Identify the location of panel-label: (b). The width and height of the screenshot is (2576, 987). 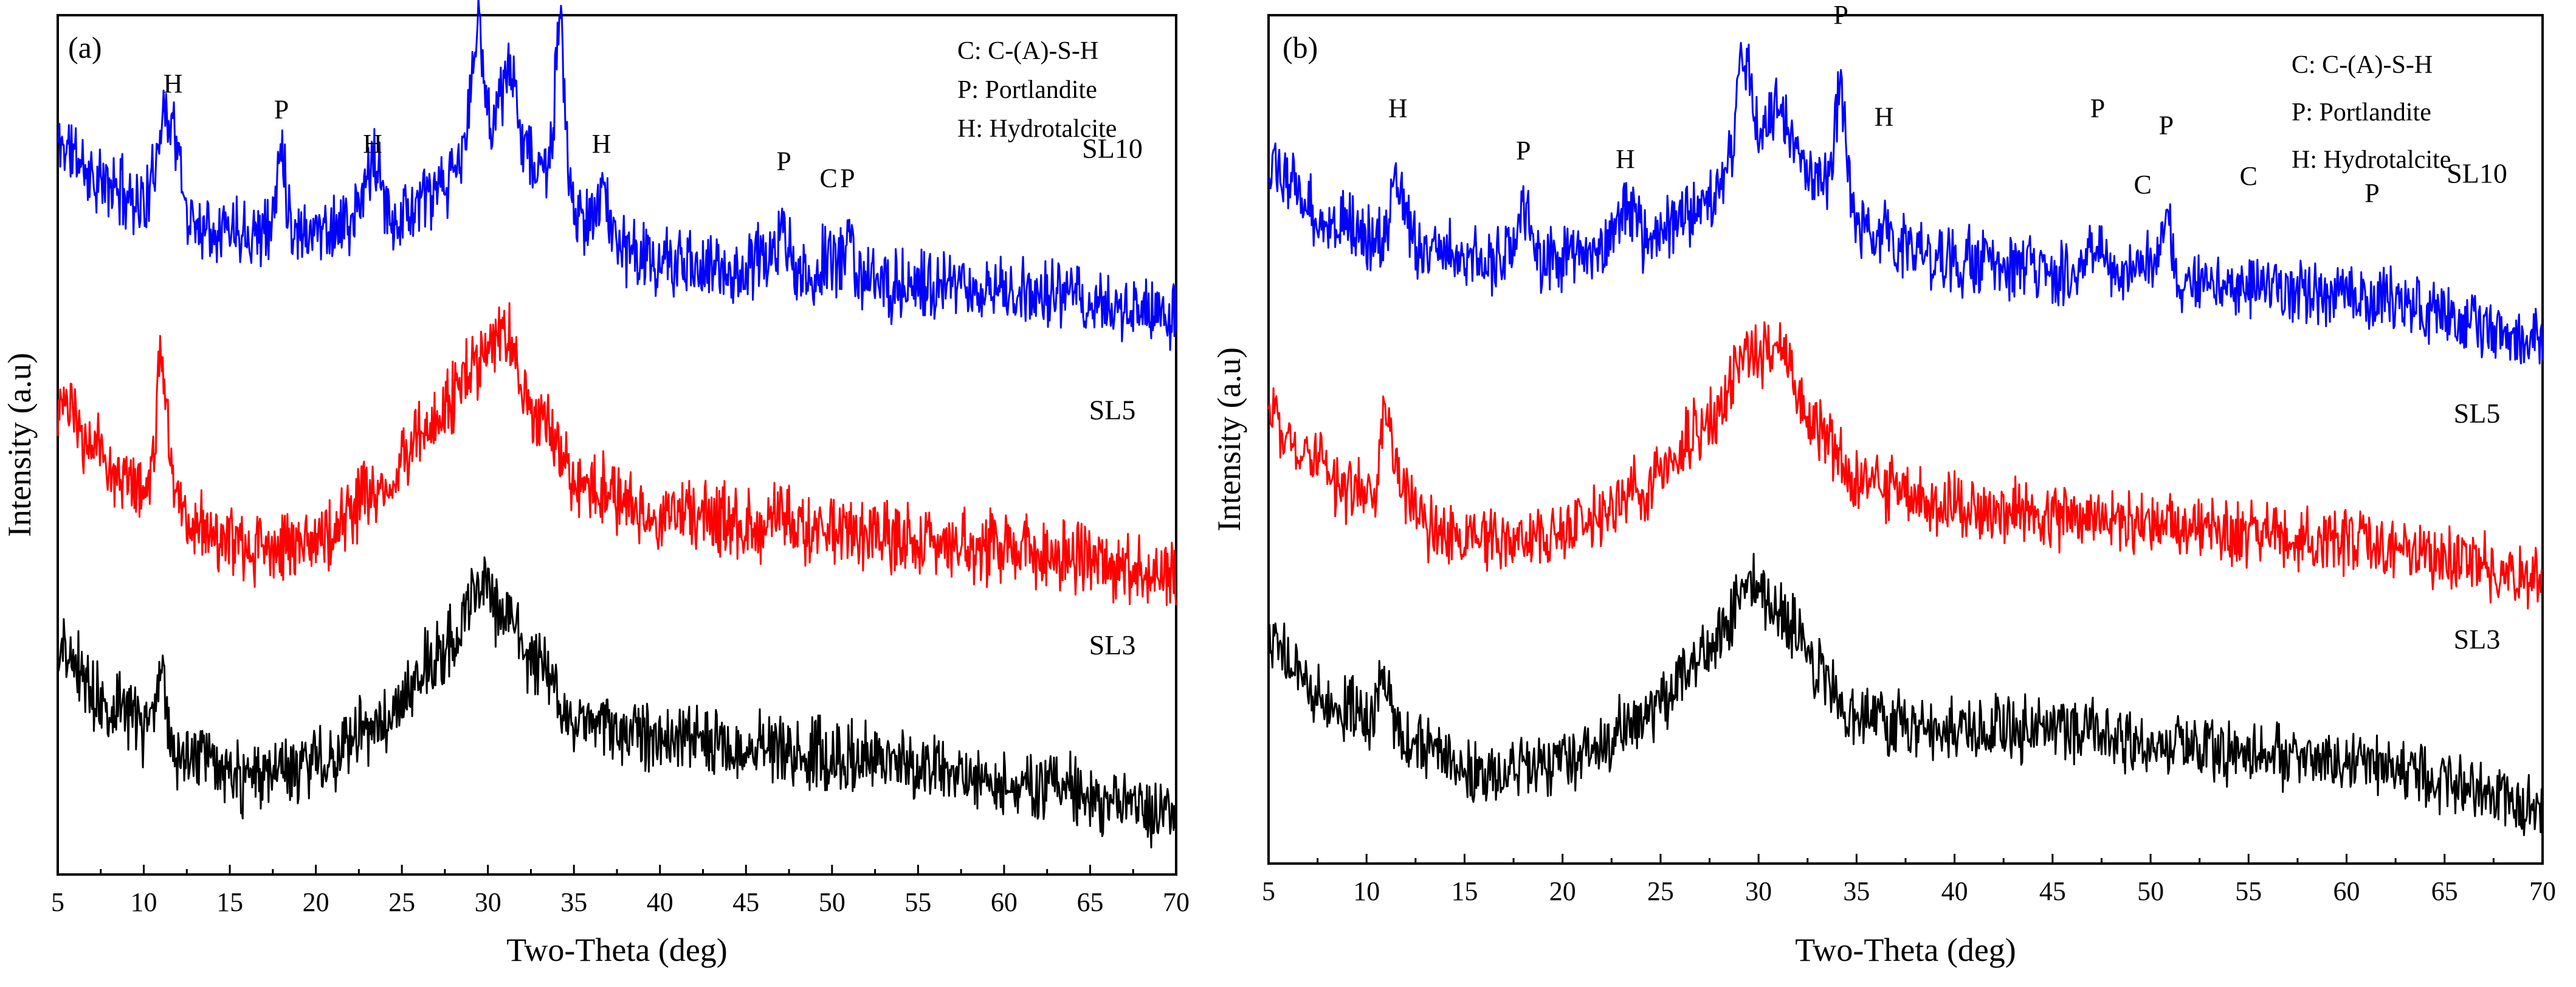
(1300, 47).